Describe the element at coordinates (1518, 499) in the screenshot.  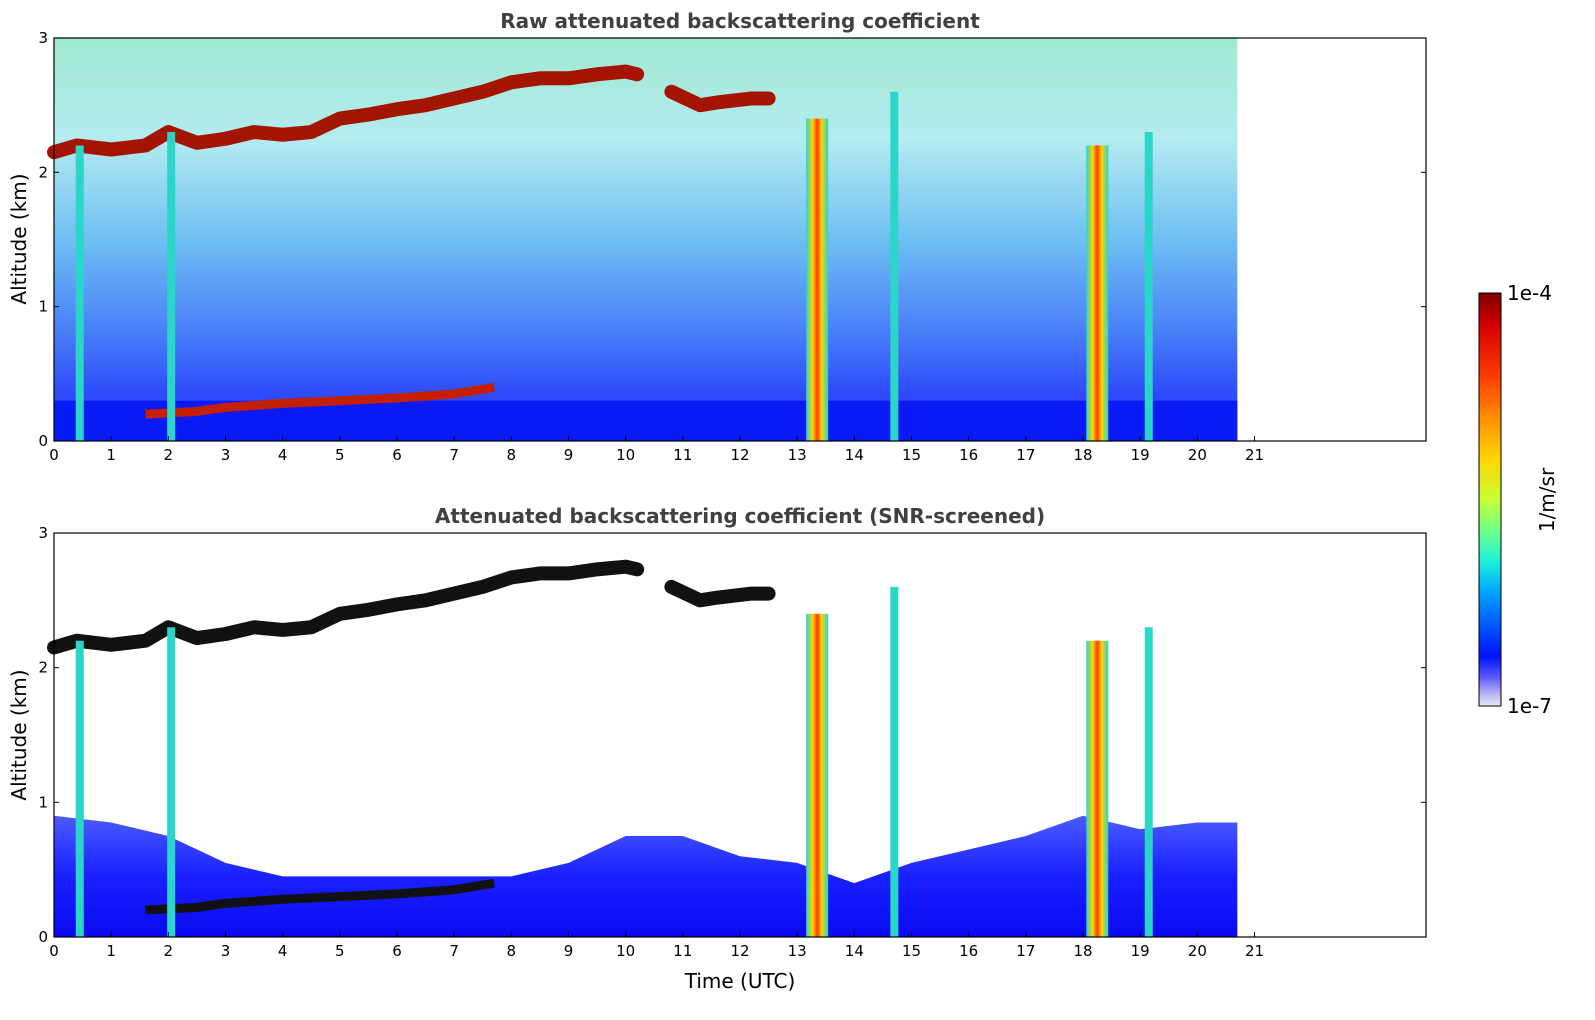
I see `colorbar: 1e-4 1e-7 1/m/sr` at that location.